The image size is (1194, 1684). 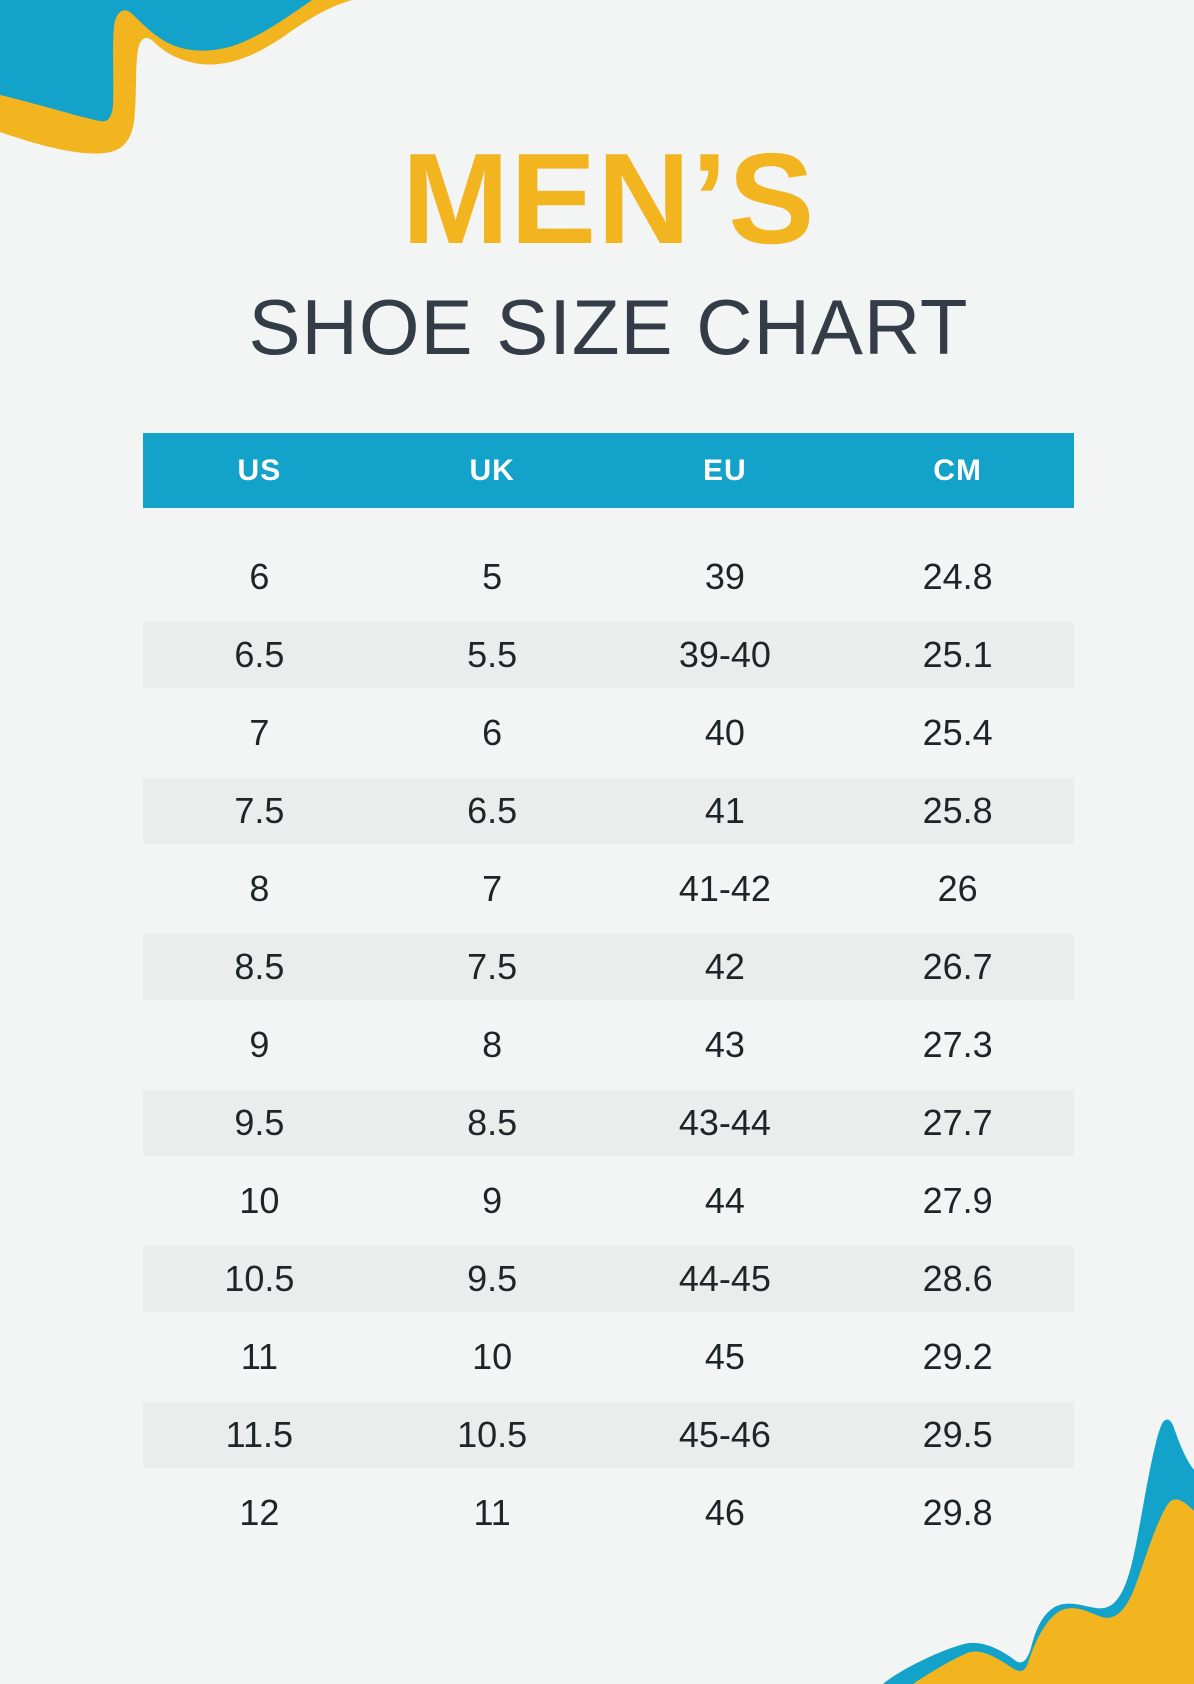 I want to click on cell-eu: 41-42, so click(x=724, y=888).